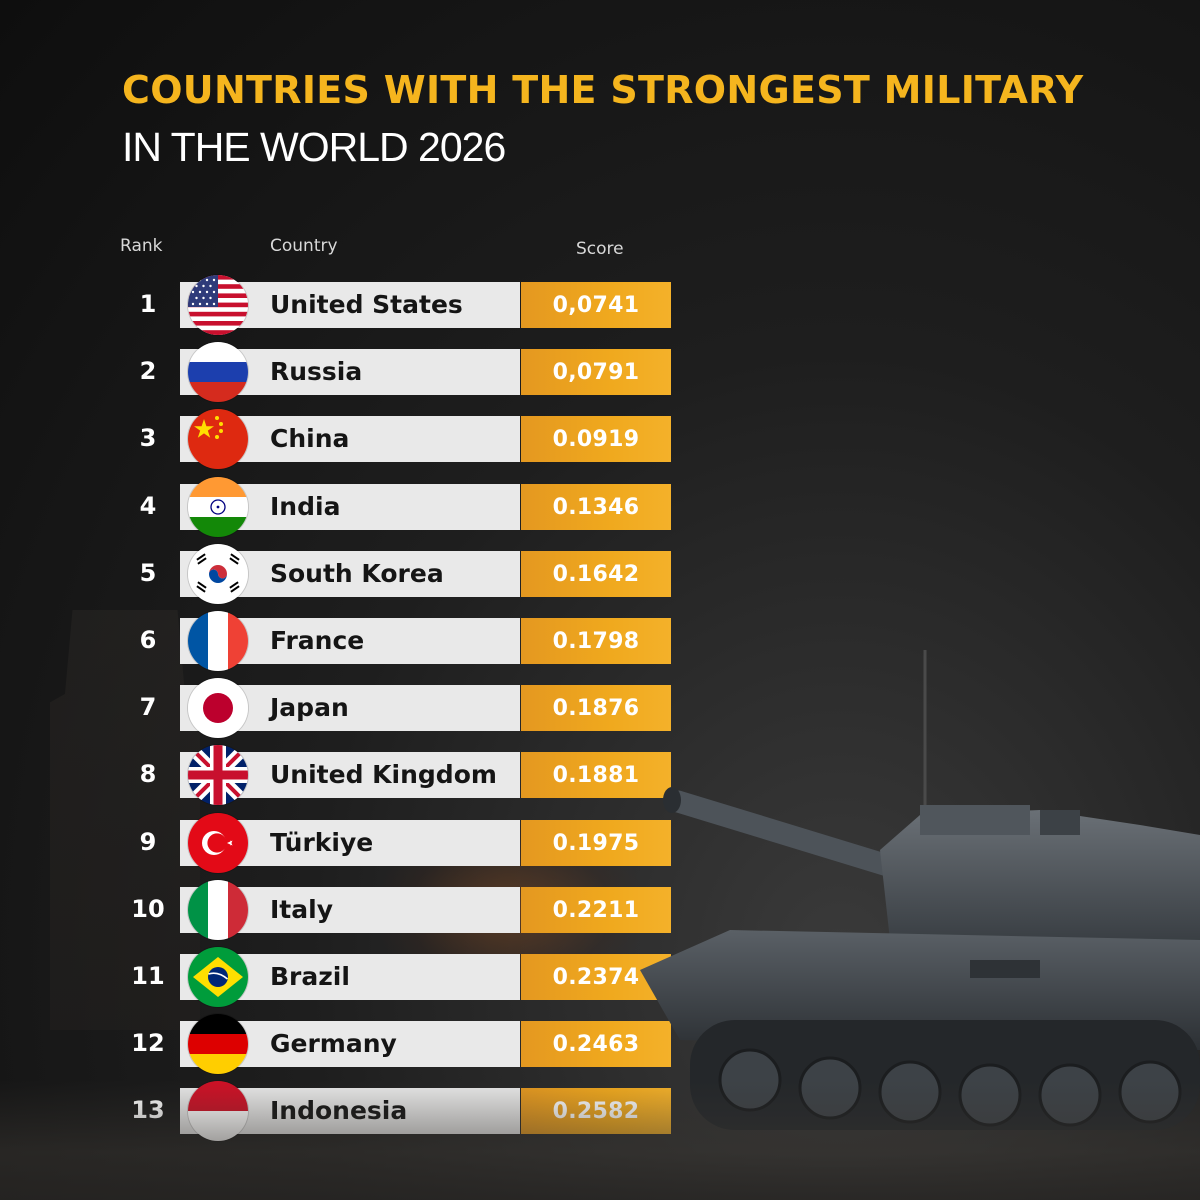  Describe the element at coordinates (218, 305) in the screenshot. I see `us-flag-icon` at that location.